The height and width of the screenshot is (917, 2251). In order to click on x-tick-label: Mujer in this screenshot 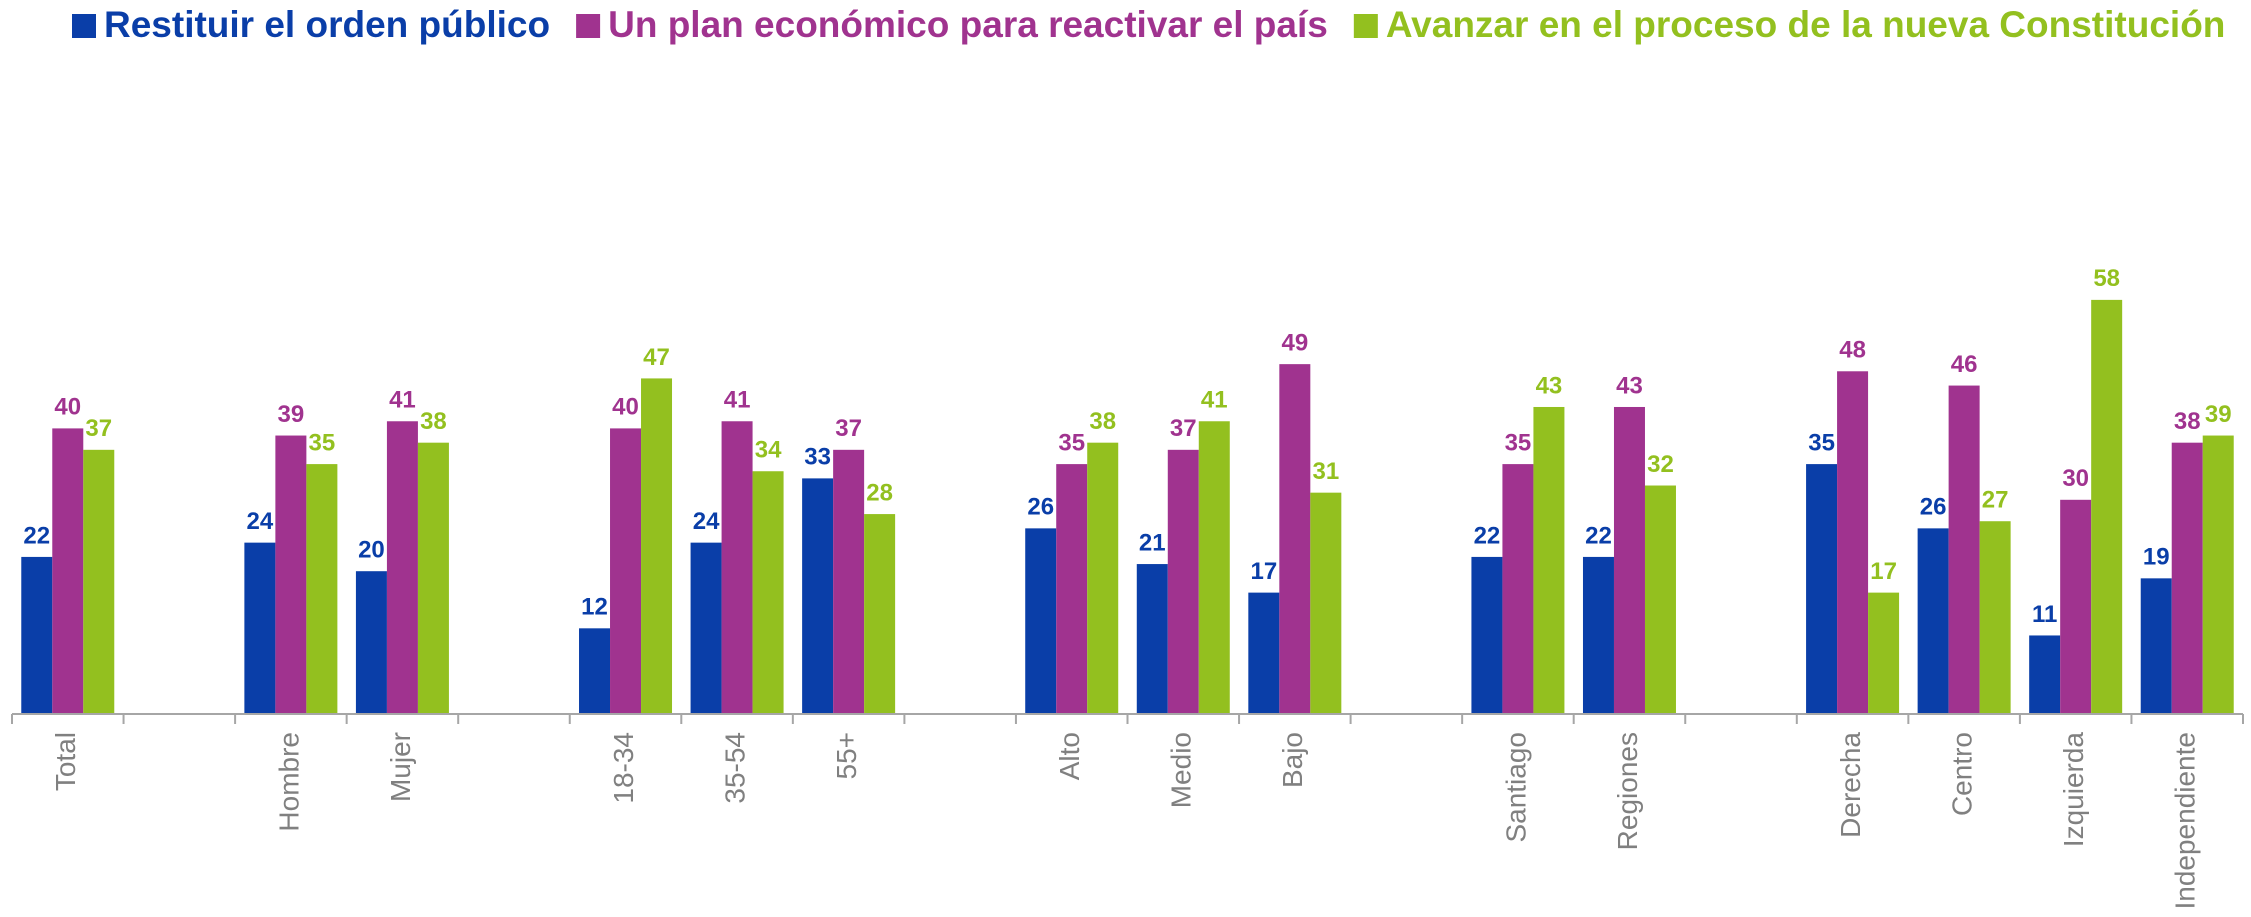, I will do `click(400, 767)`.